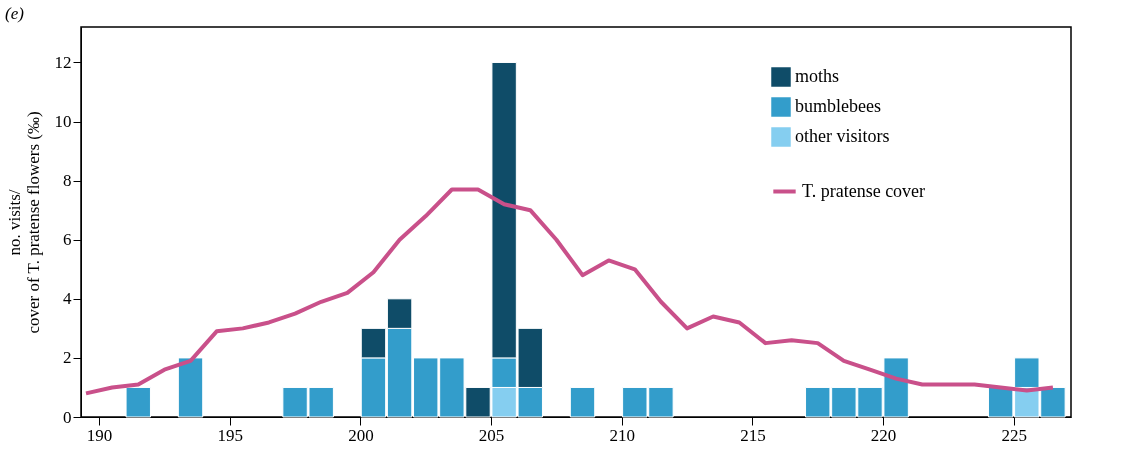 This screenshot has width=1143, height=473. What do you see at coordinates (67, 358) in the screenshot?
I see `y-tick-label: 2` at bounding box center [67, 358].